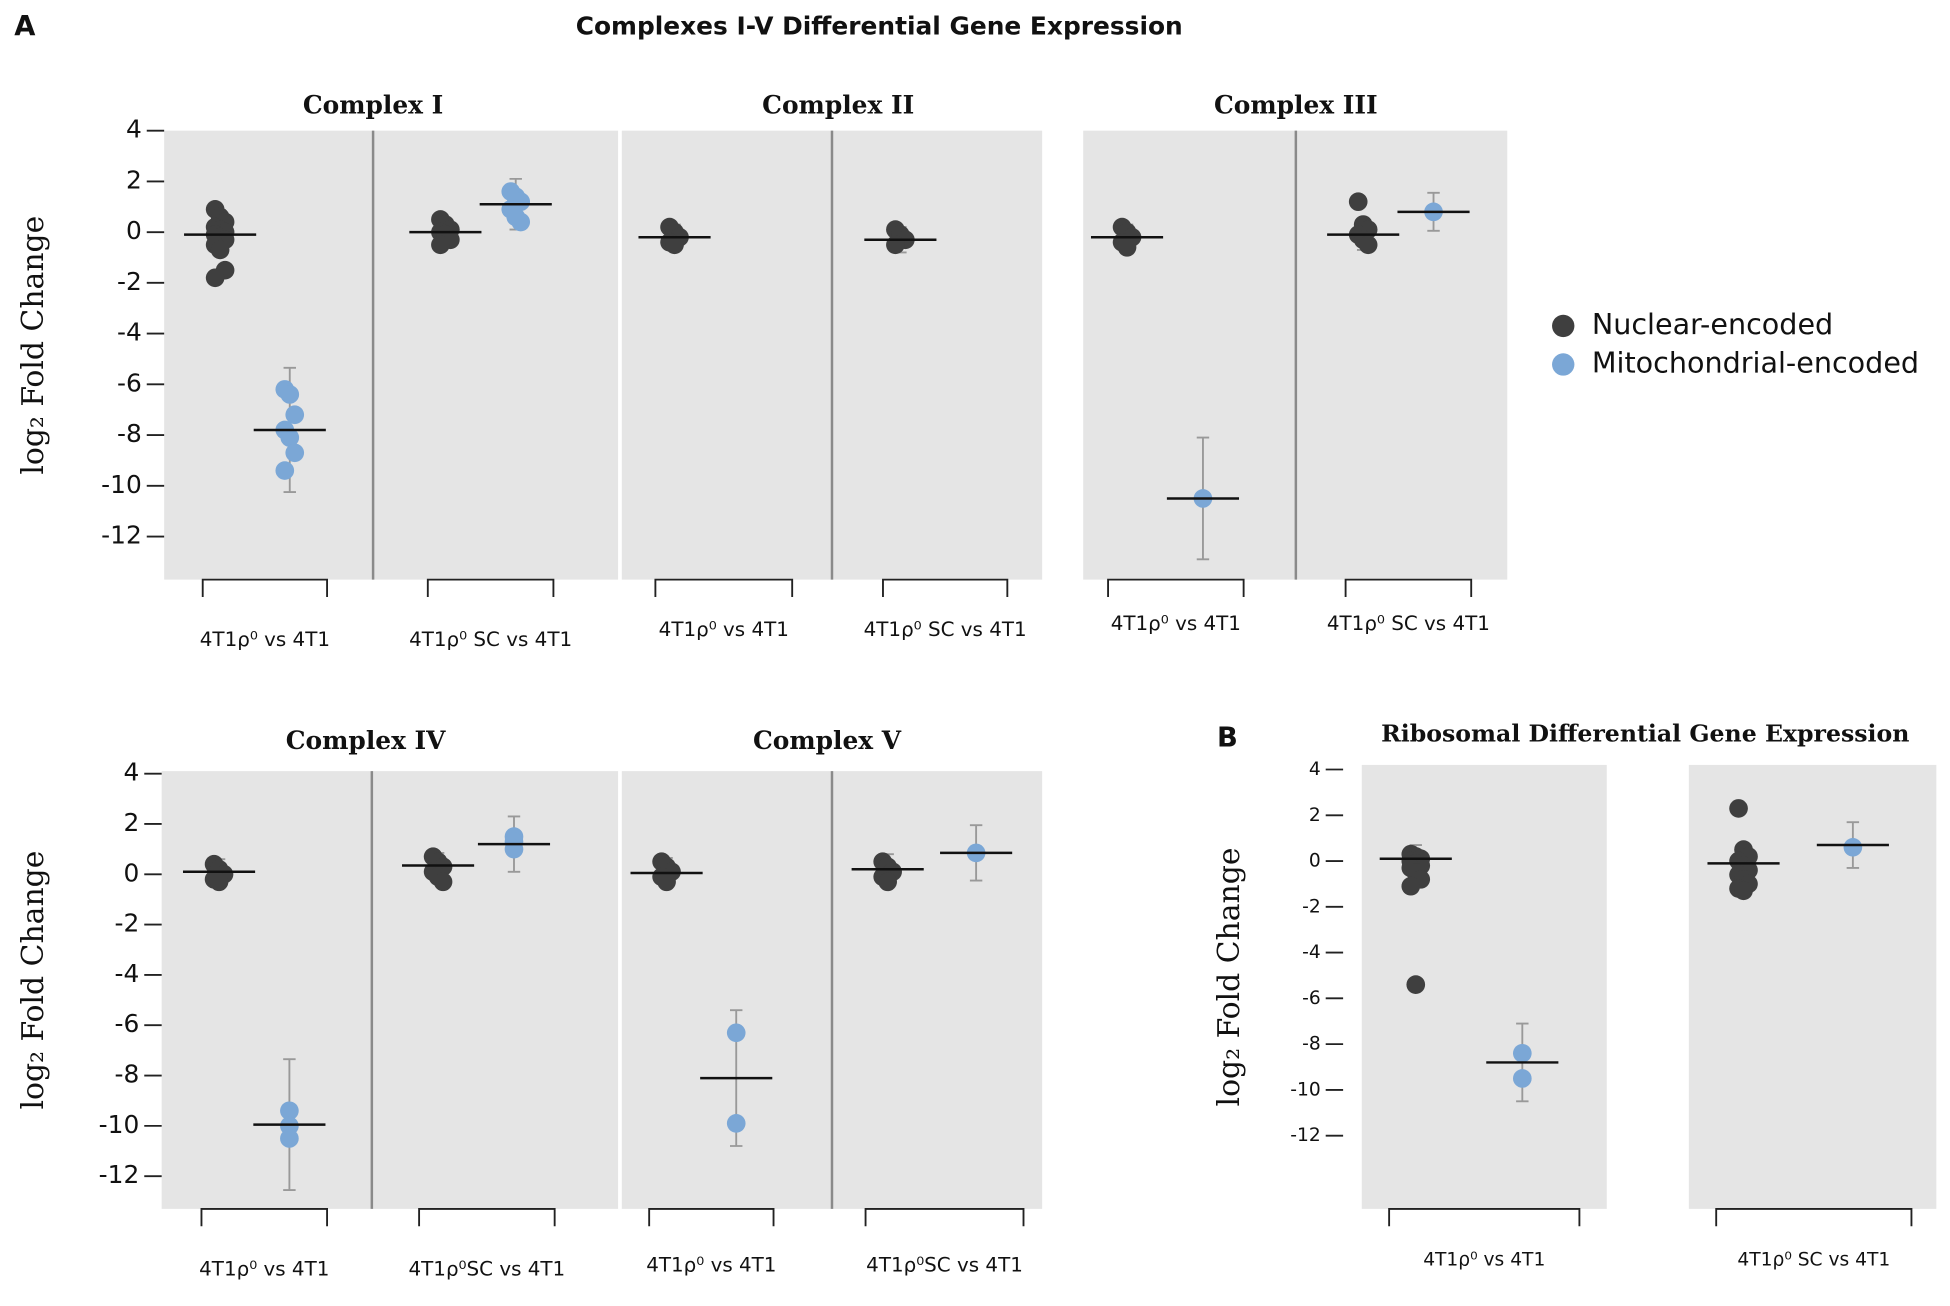  Describe the element at coordinates (838, 105) in the screenshot. I see `chart-title: Complex II` at that location.